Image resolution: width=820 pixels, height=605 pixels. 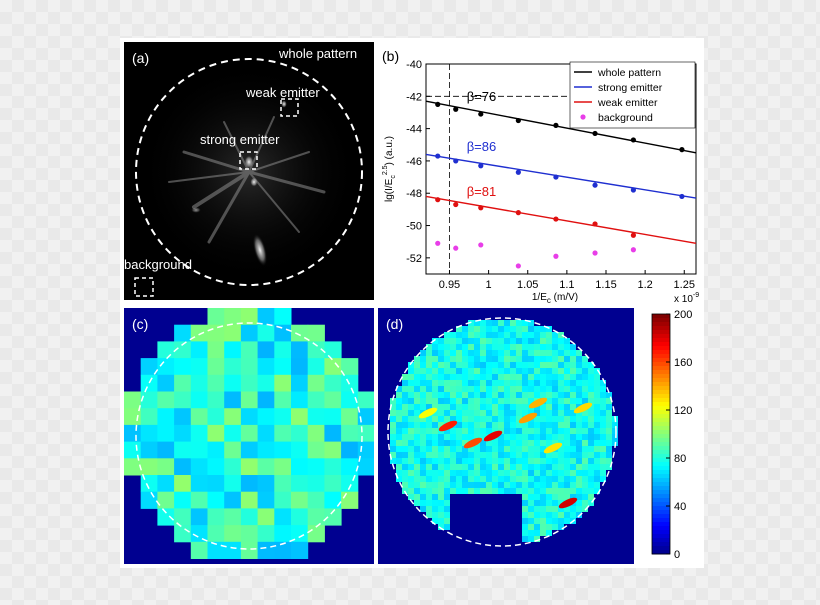 What do you see at coordinates (240, 139) in the screenshot?
I see `strong-emitter-annotation: strong emitter` at bounding box center [240, 139].